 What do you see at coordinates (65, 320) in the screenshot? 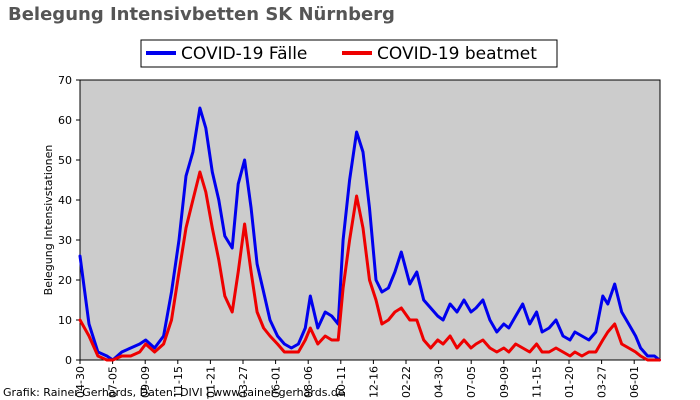
I see `y-tick-label: 10` at bounding box center [65, 320].